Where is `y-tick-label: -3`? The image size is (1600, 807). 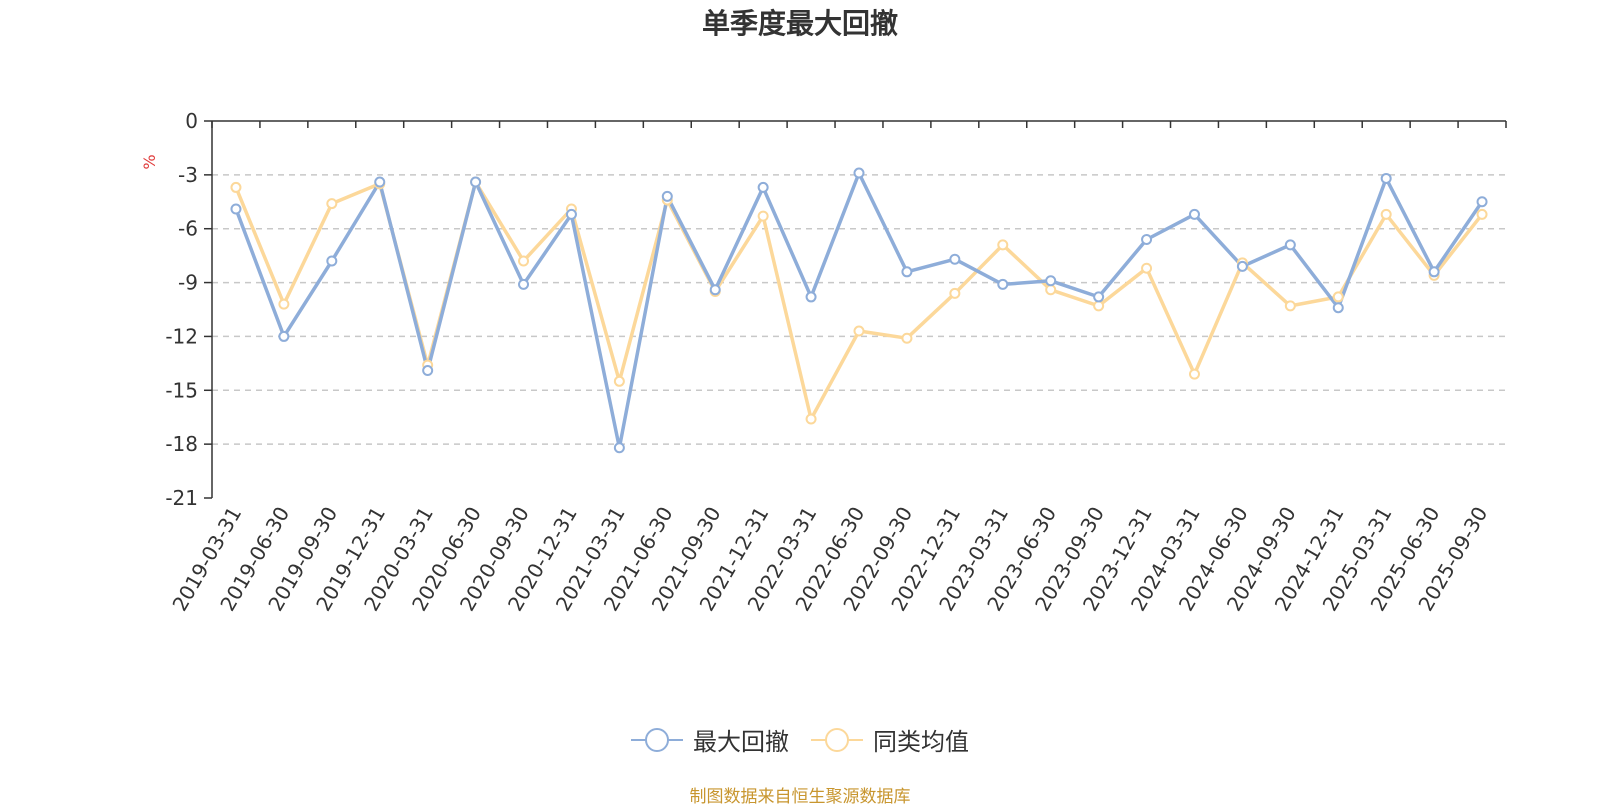 y-tick-label: -3 is located at coordinates (188, 175).